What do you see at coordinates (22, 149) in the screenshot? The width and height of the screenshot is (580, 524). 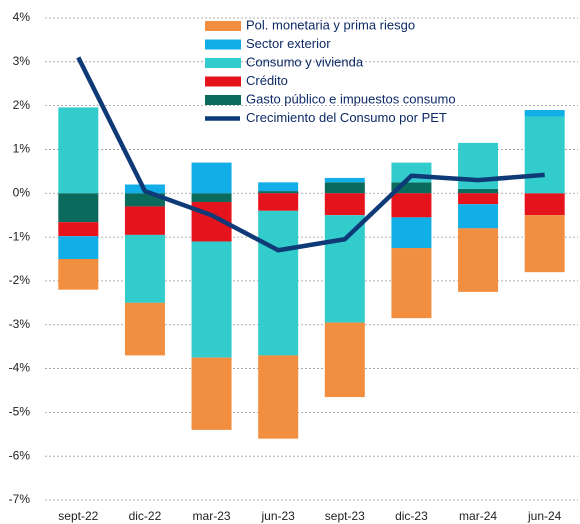 I see `y-tick-label: 1%` at bounding box center [22, 149].